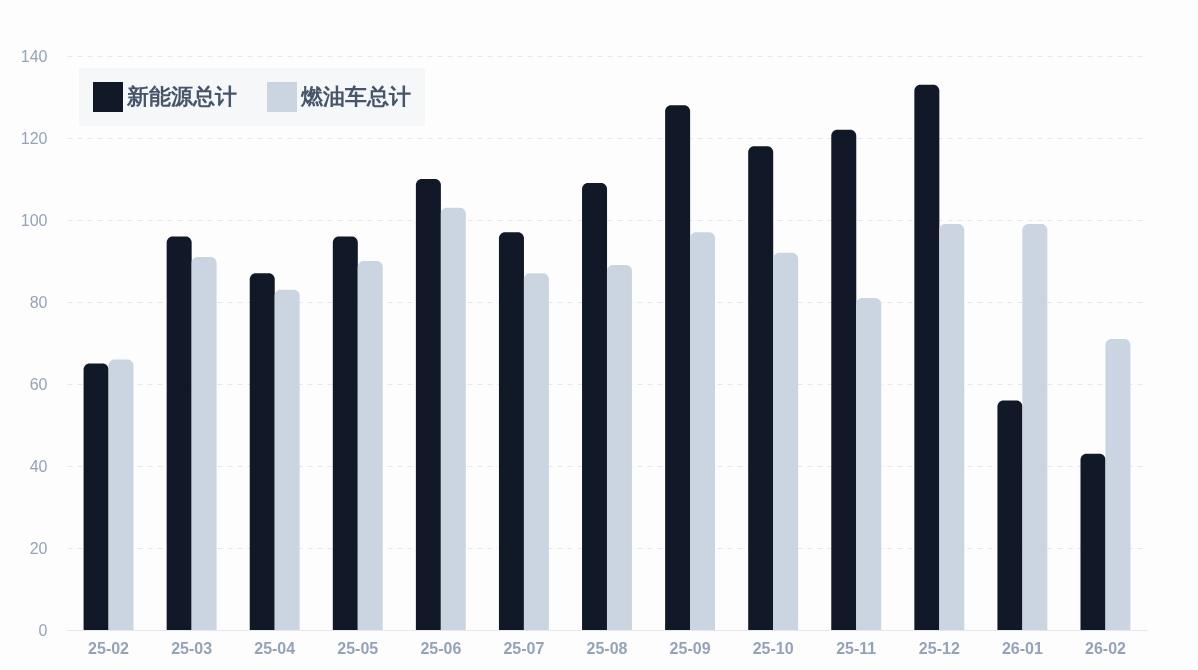 This screenshot has width=1198, height=670. I want to click on x-tick-label: 25-04, so click(275, 648).